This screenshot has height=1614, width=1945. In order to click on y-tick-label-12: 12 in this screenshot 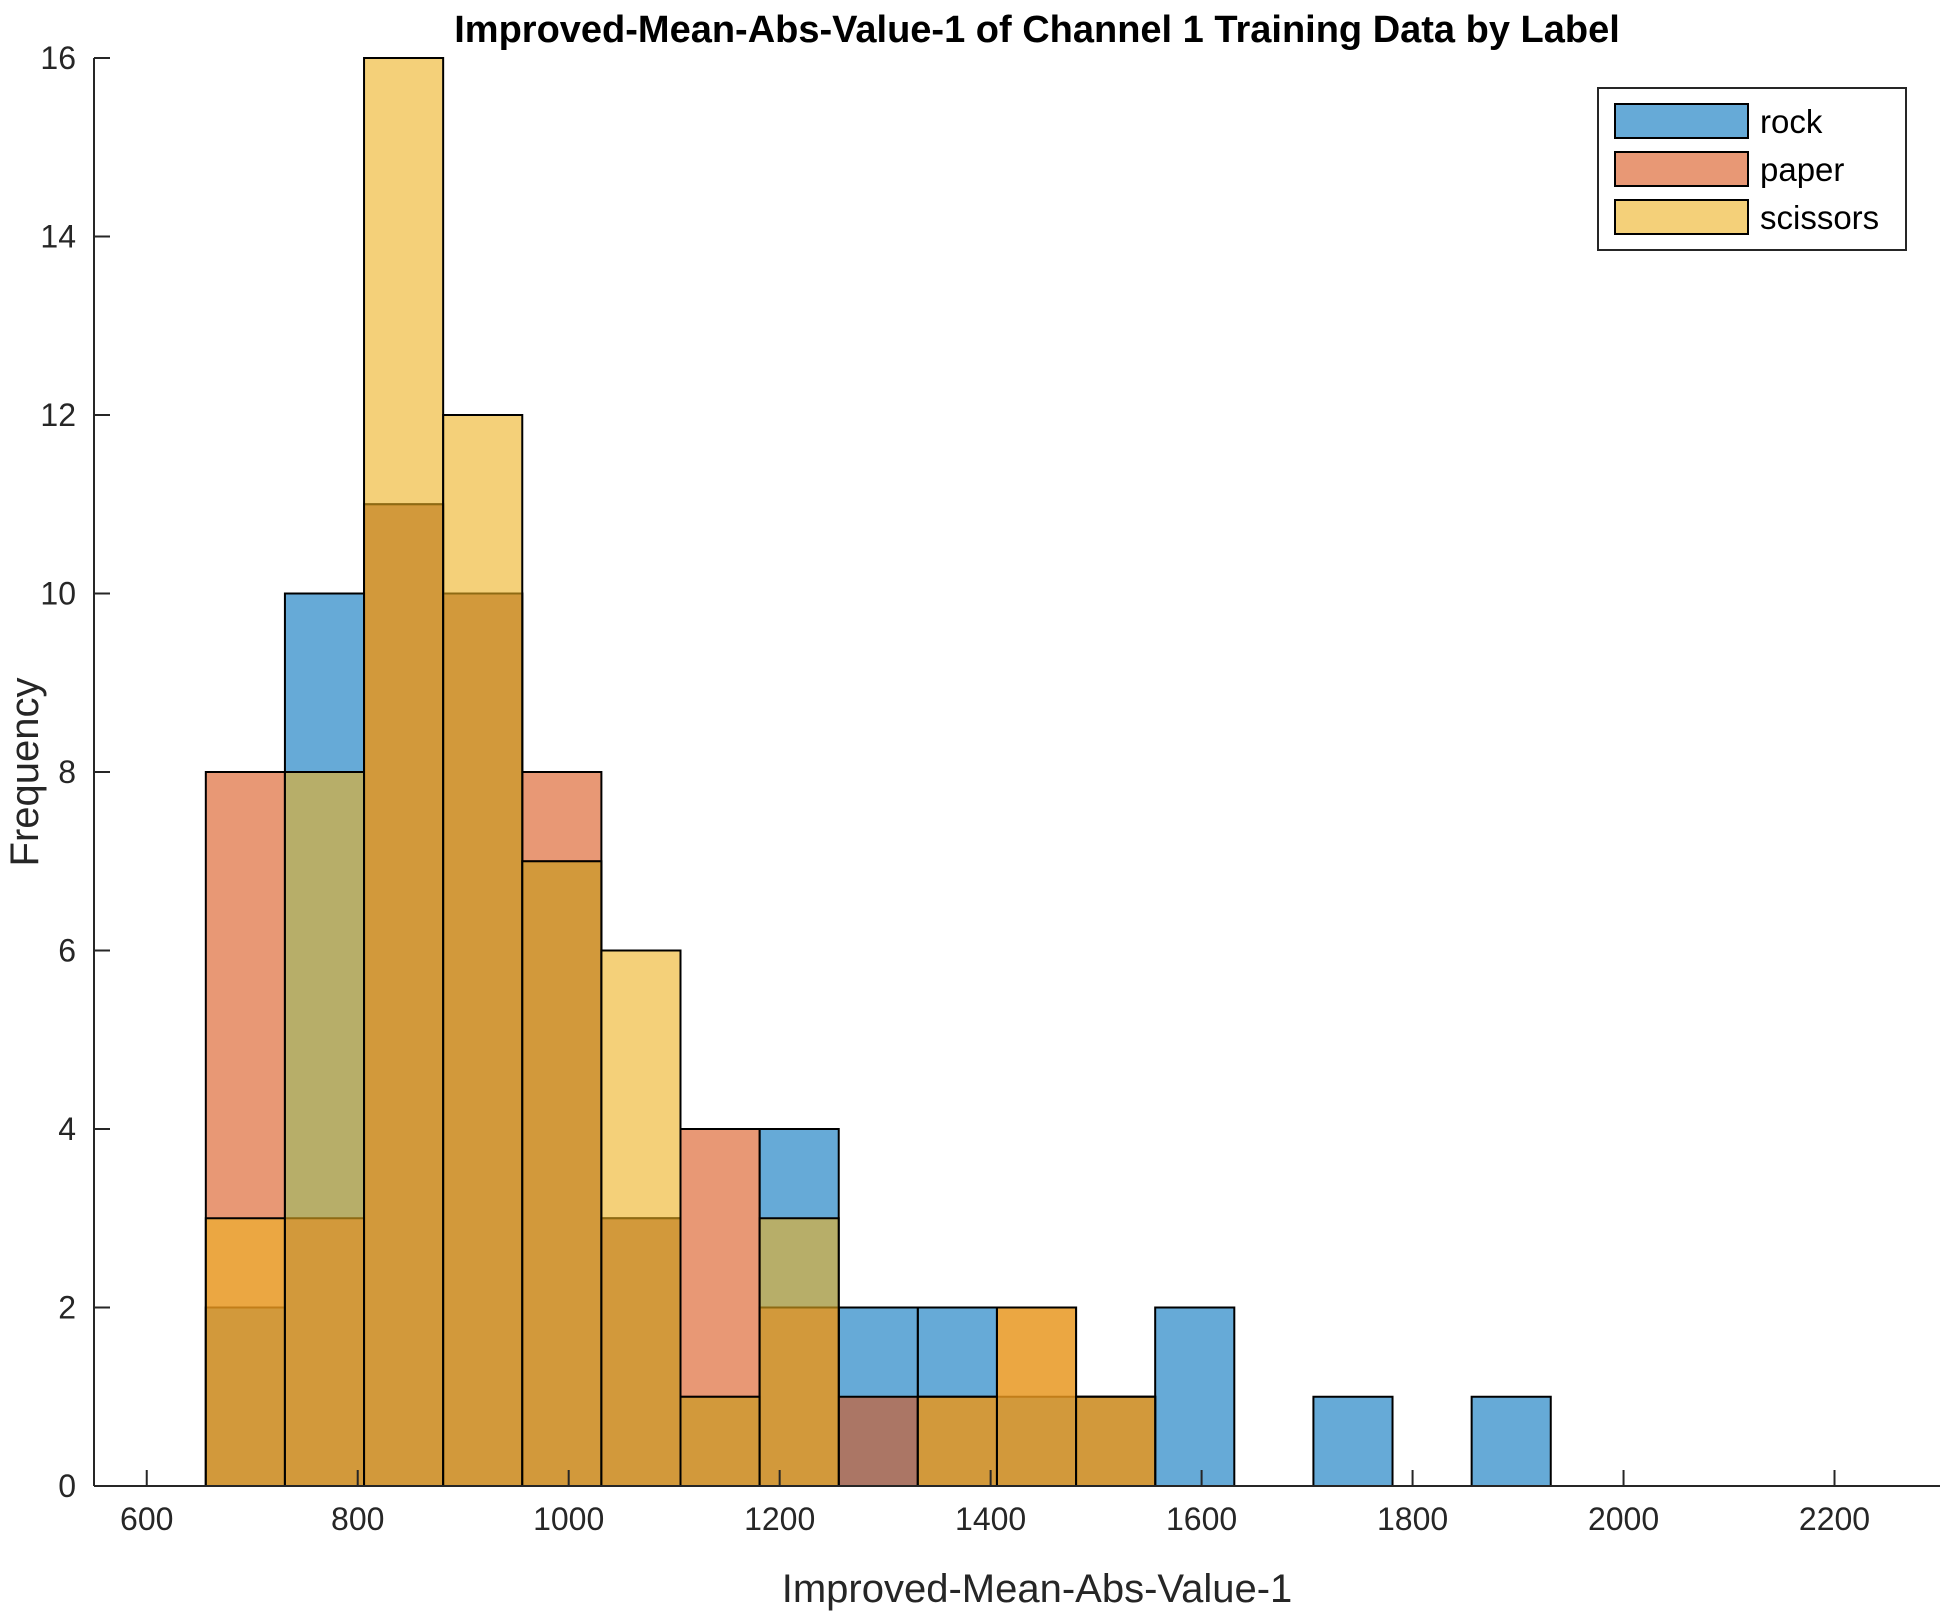, I will do `click(58, 415)`.